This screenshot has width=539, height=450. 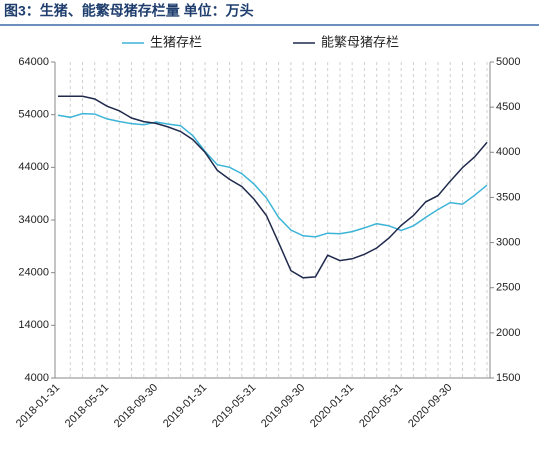 I want to click on y2-tick-label: 4500, so click(x=508, y=107).